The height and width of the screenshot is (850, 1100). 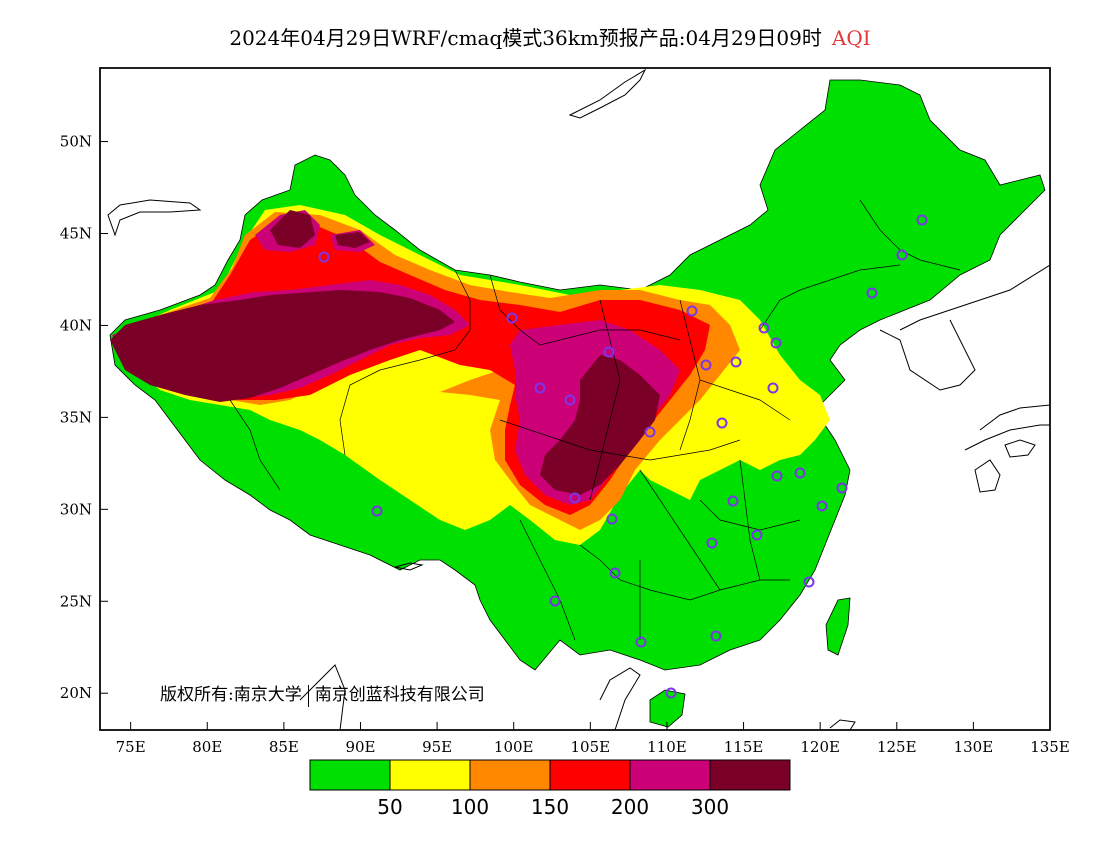 I want to click on latitude-axis: 50N 45N 40N 35N 30N 25N 20N, so click(x=84, y=417).